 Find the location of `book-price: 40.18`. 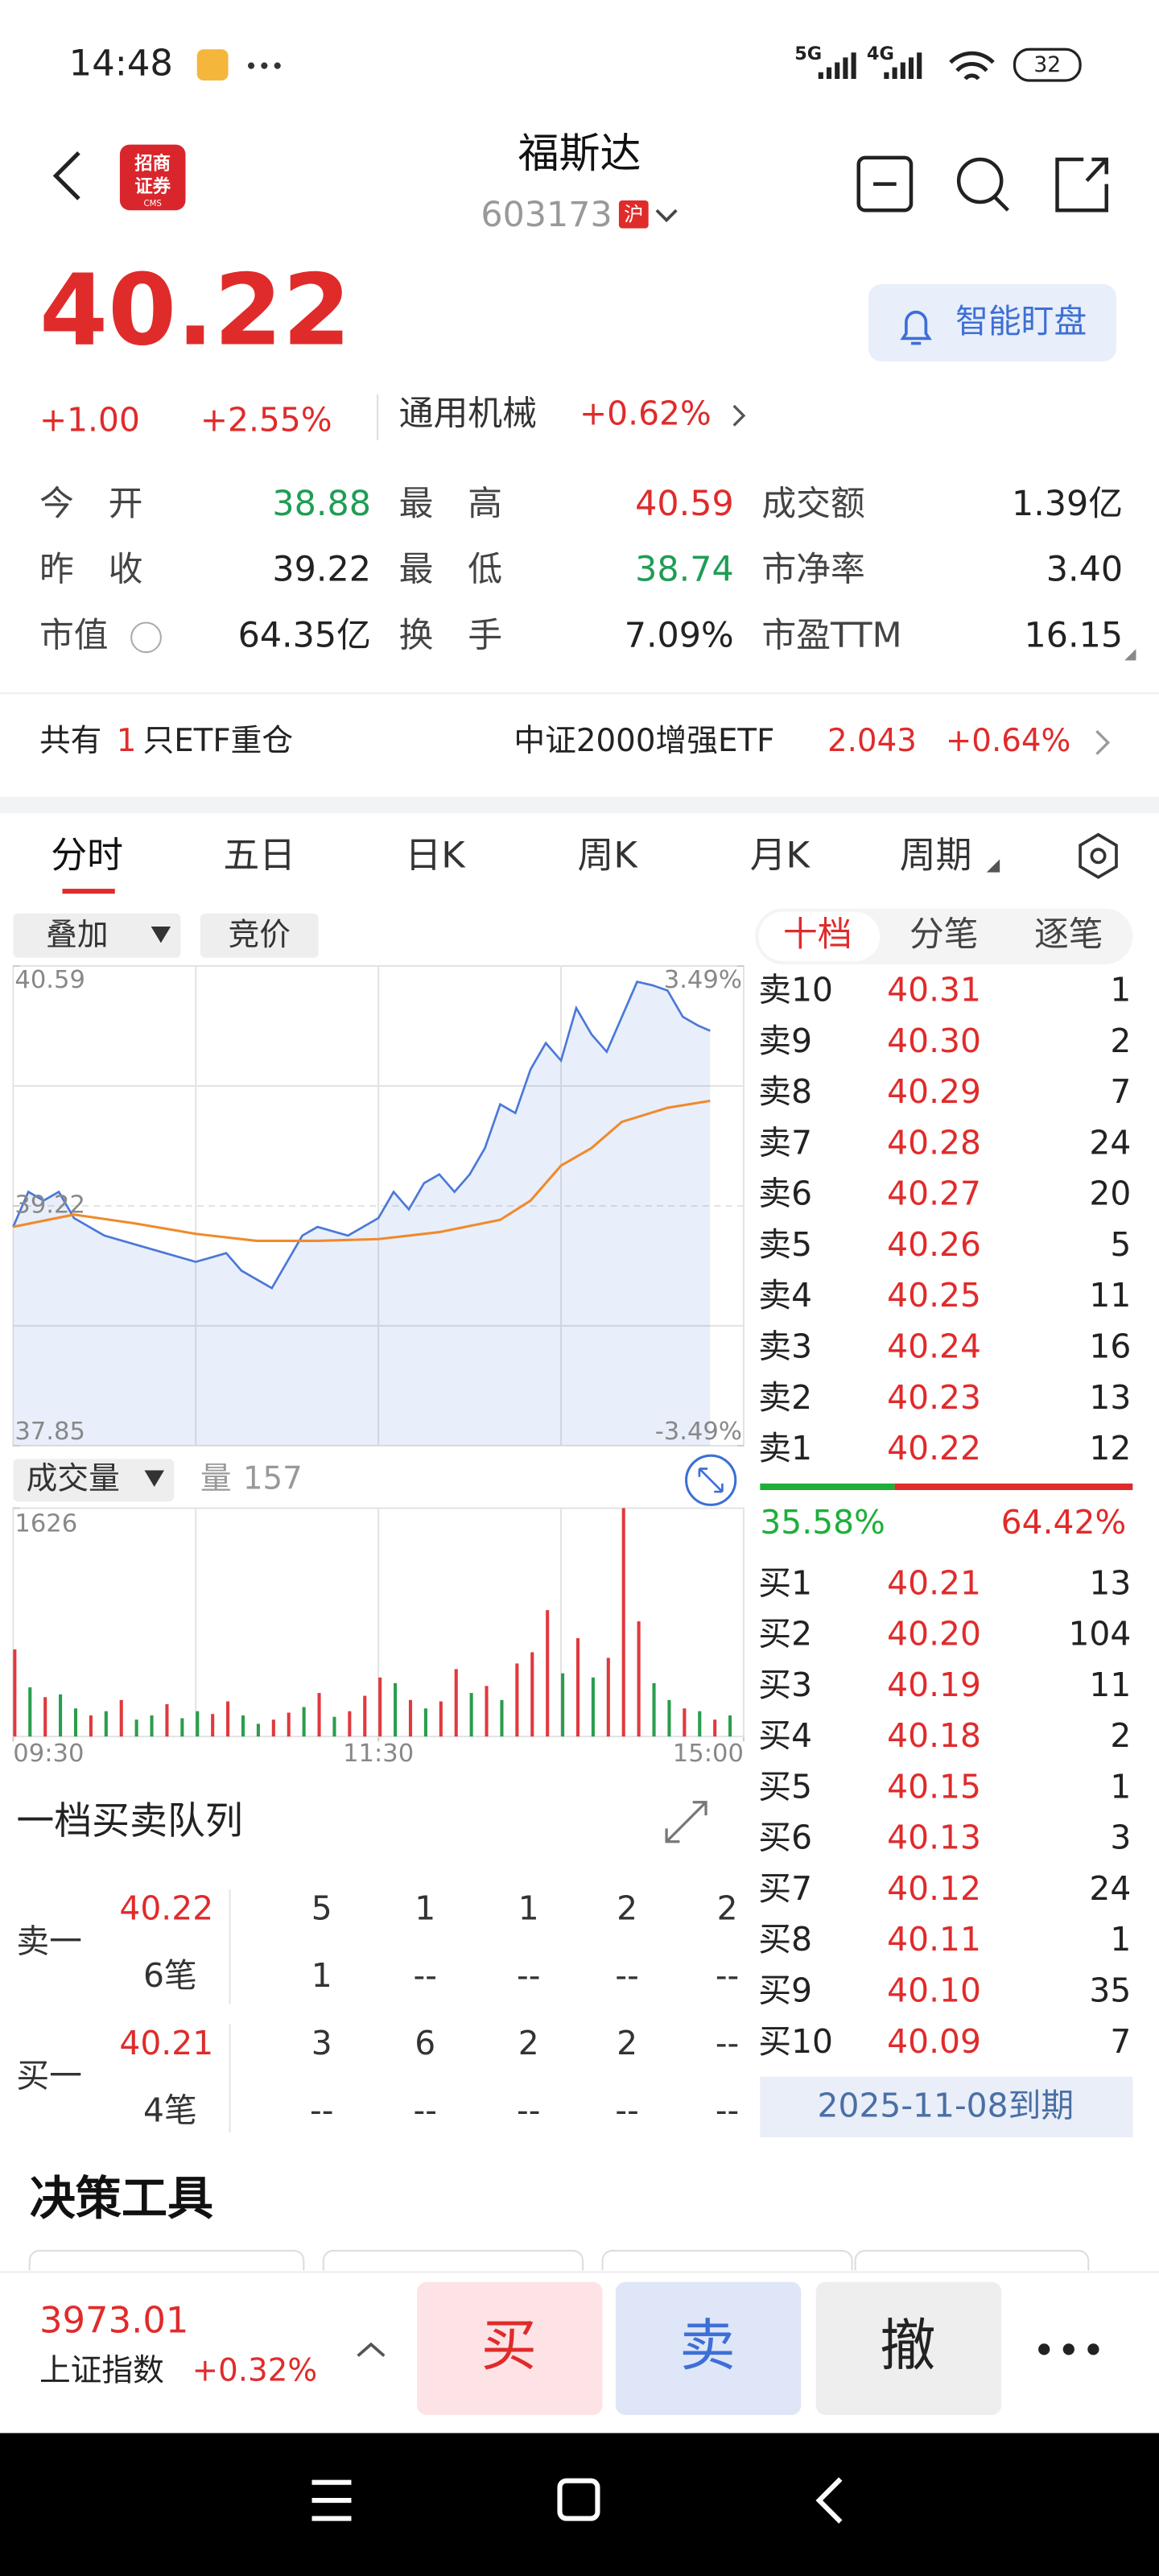

book-price: 40.18 is located at coordinates (934, 1735).